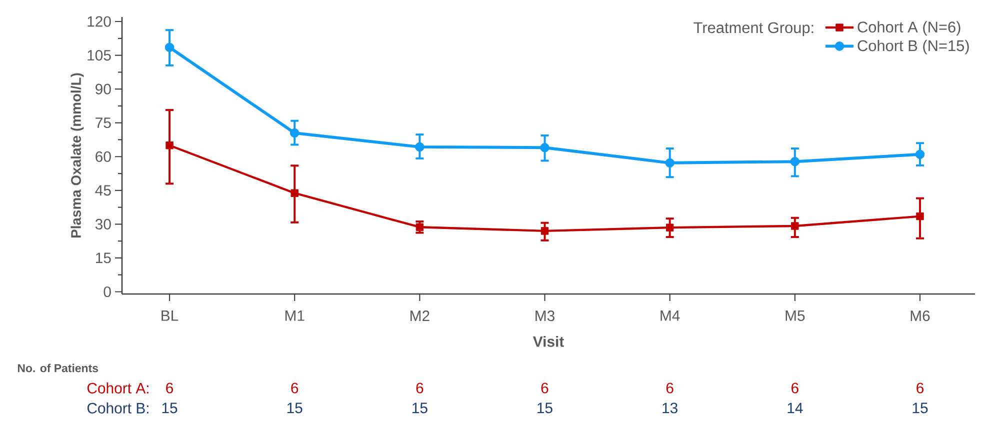 The width and height of the screenshot is (990, 429). I want to click on x-tick-label: BL, so click(170, 315).